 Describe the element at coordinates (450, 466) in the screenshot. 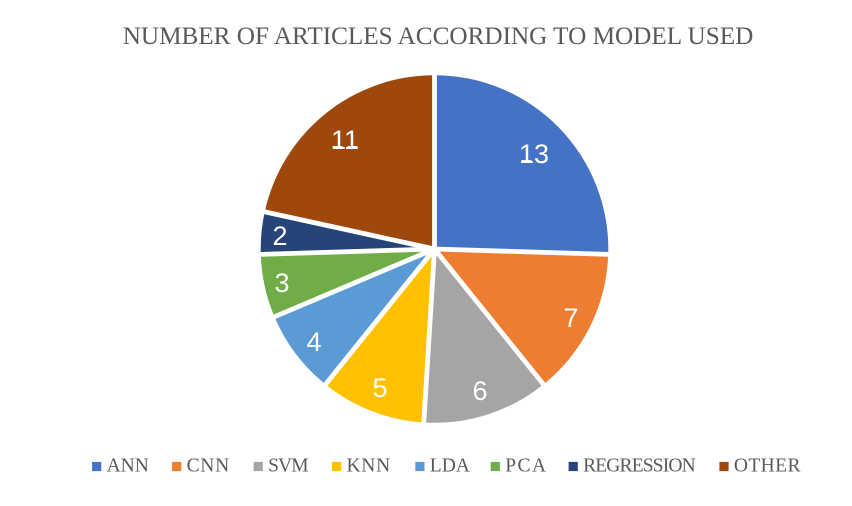

I see `svg-text: LDA` at that location.